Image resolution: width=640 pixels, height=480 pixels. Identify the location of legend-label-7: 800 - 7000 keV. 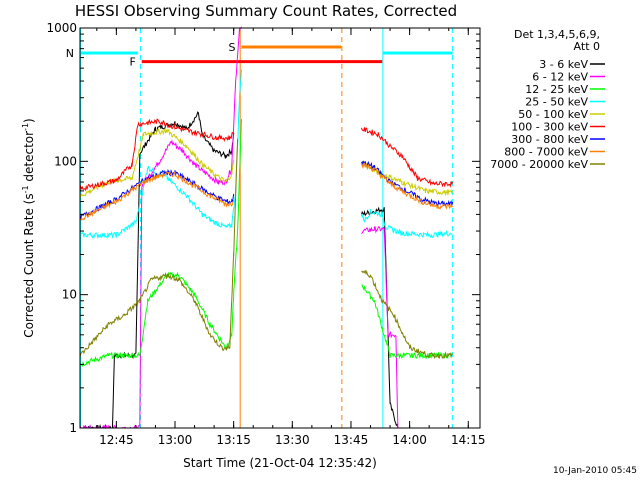
(546, 152).